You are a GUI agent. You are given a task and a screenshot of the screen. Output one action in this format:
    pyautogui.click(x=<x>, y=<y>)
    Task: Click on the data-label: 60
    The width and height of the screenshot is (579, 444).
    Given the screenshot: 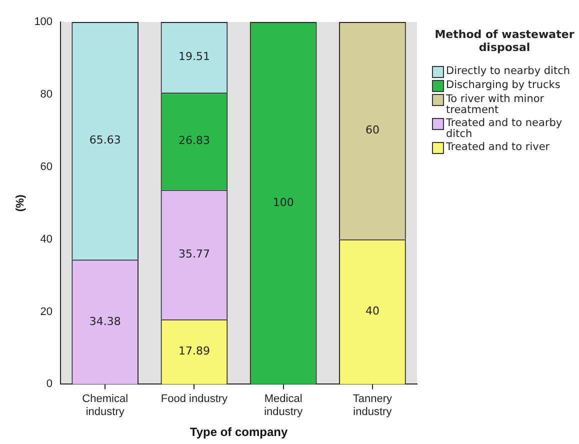 What is the action you would take?
    pyautogui.click(x=372, y=130)
    